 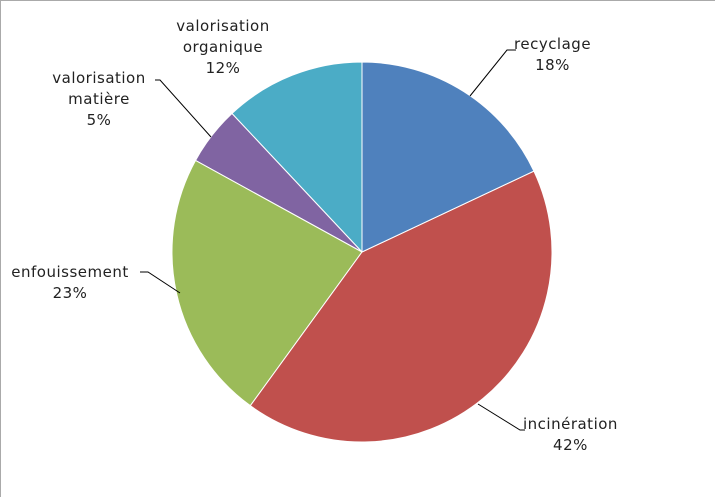 What do you see at coordinates (223, 36) in the screenshot?
I see `category-label: valorisation organique` at bounding box center [223, 36].